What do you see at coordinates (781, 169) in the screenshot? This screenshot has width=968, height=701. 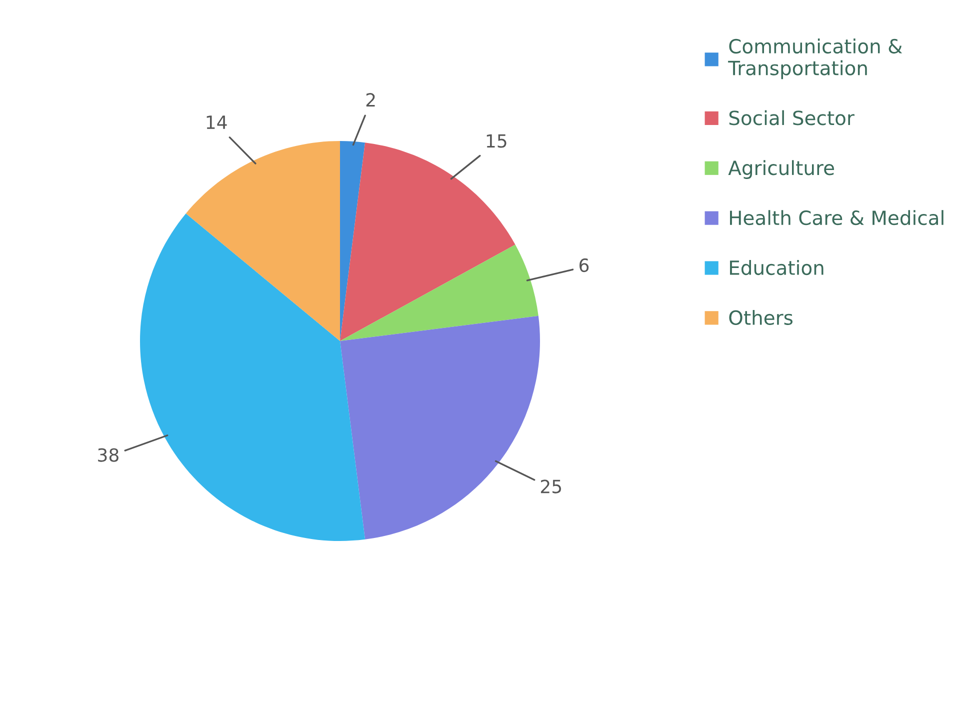 I see `legend-label: Agriculture` at bounding box center [781, 169].